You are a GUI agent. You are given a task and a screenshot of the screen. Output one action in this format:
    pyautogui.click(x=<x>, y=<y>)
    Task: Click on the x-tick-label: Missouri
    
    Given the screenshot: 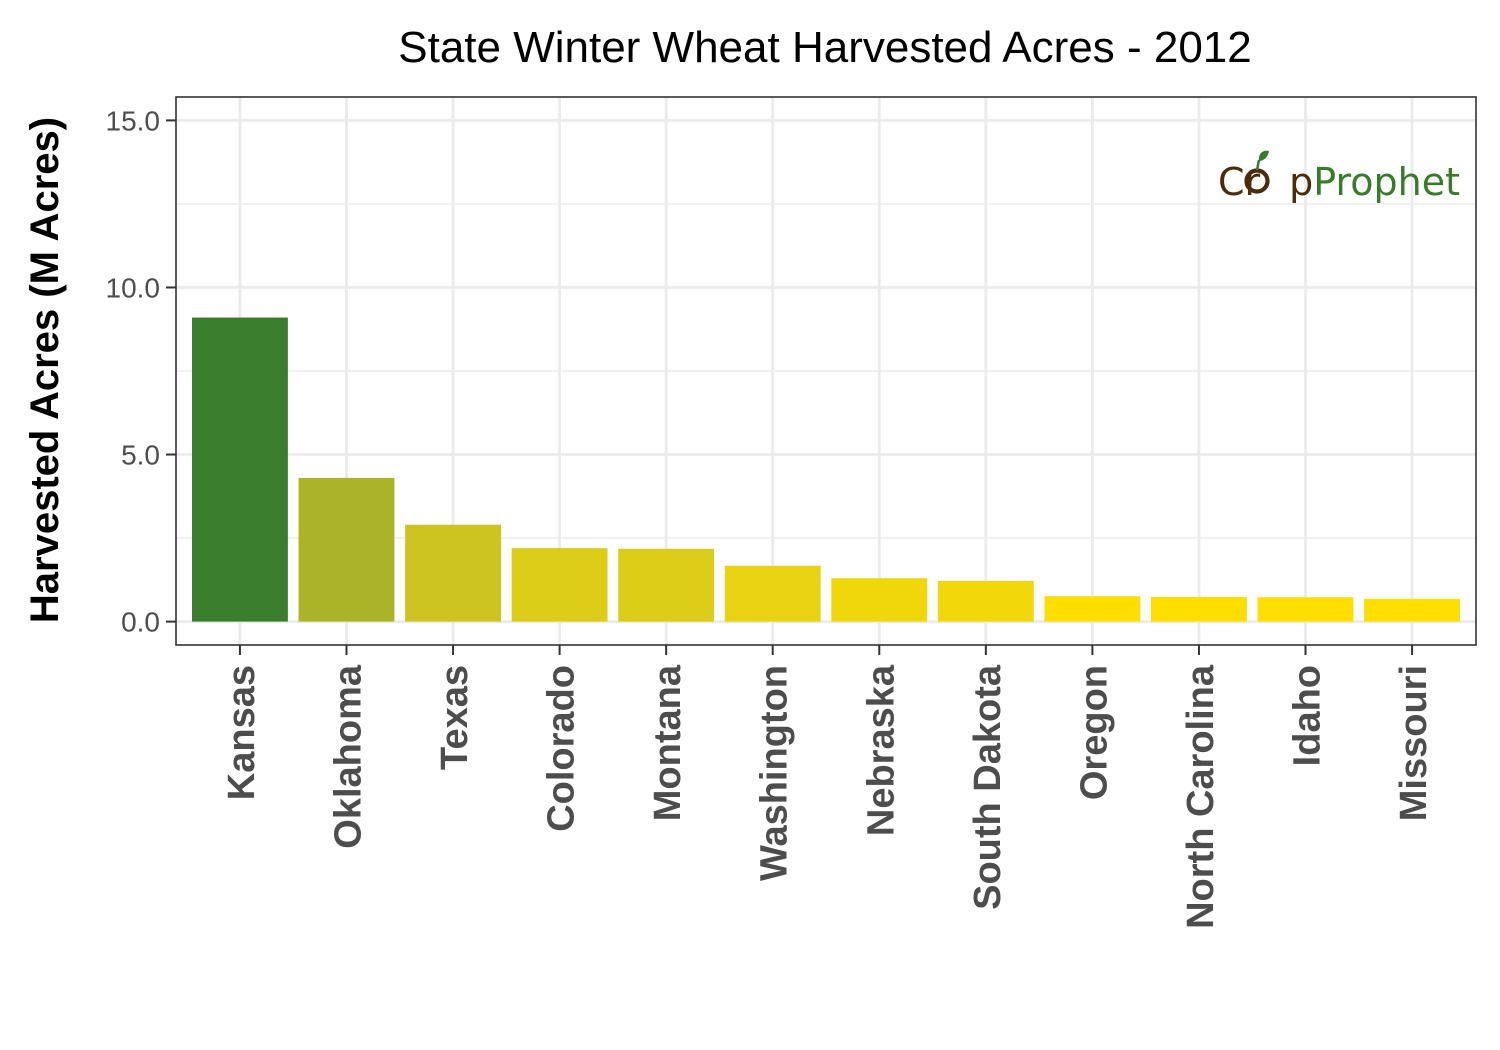 What is the action you would take?
    pyautogui.click(x=1414, y=743)
    